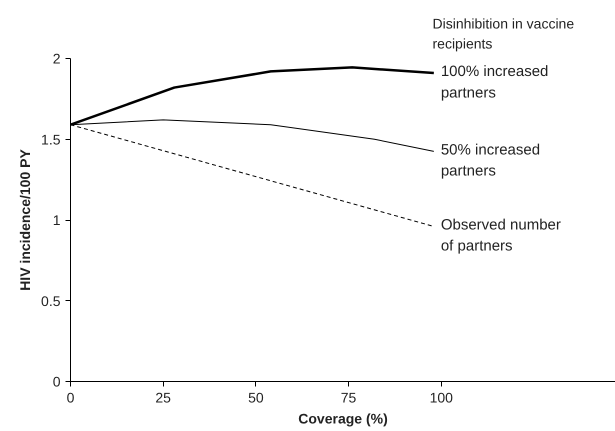 The width and height of the screenshot is (615, 431). What do you see at coordinates (490, 160) in the screenshot?
I see `series-label: 50% increased partners` at bounding box center [490, 160].